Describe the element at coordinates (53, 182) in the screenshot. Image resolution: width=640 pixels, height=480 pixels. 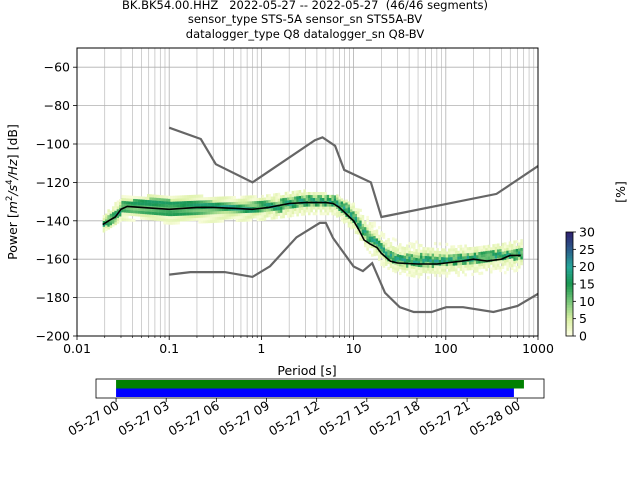
I see `y-tick-label: −120` at that location.